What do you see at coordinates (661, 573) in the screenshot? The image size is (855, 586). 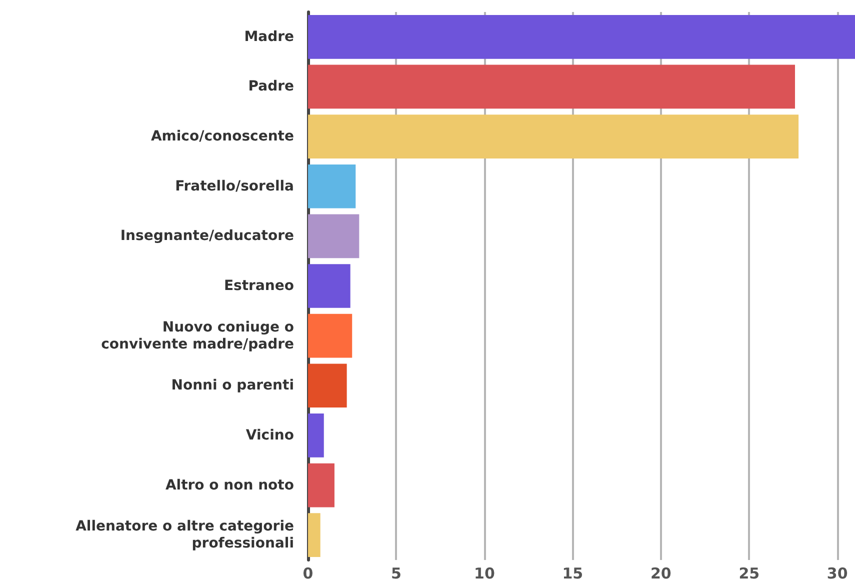 I see `x-tick-label: 20` at bounding box center [661, 573].